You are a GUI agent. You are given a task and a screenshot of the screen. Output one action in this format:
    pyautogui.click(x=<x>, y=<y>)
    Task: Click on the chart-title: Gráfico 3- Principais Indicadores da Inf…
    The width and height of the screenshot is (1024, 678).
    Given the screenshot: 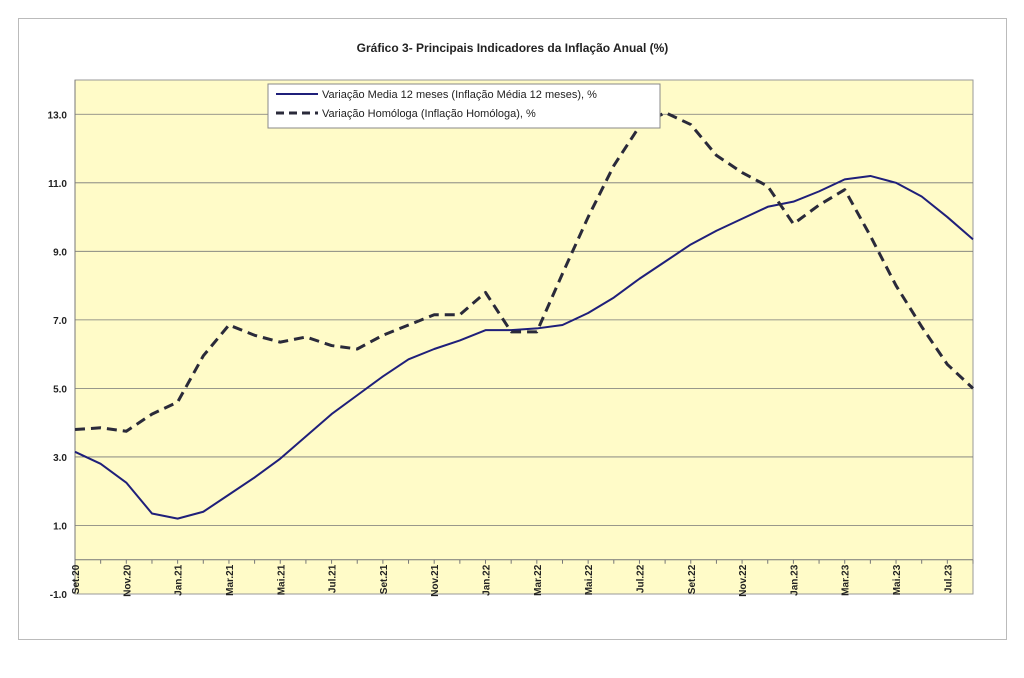 What is the action you would take?
    pyautogui.click(x=512, y=48)
    